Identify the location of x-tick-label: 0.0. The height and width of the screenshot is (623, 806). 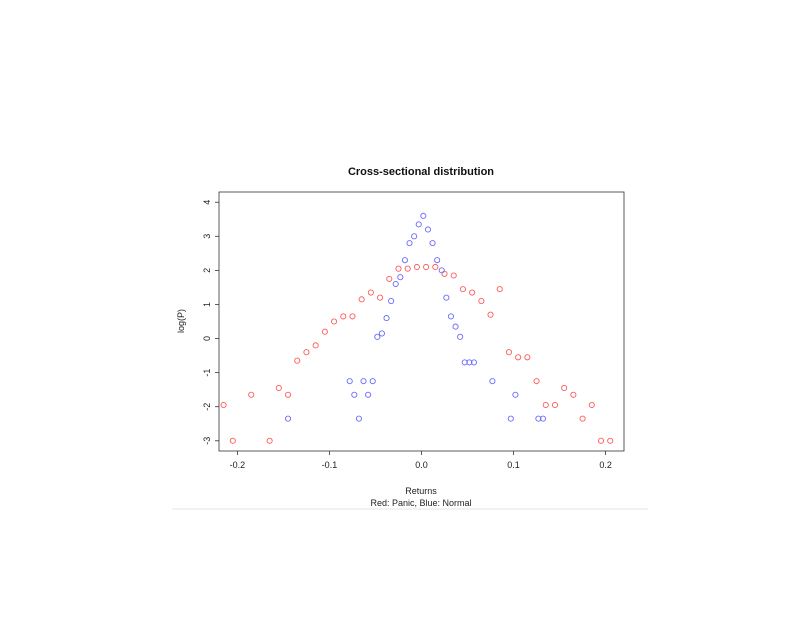
(421, 465).